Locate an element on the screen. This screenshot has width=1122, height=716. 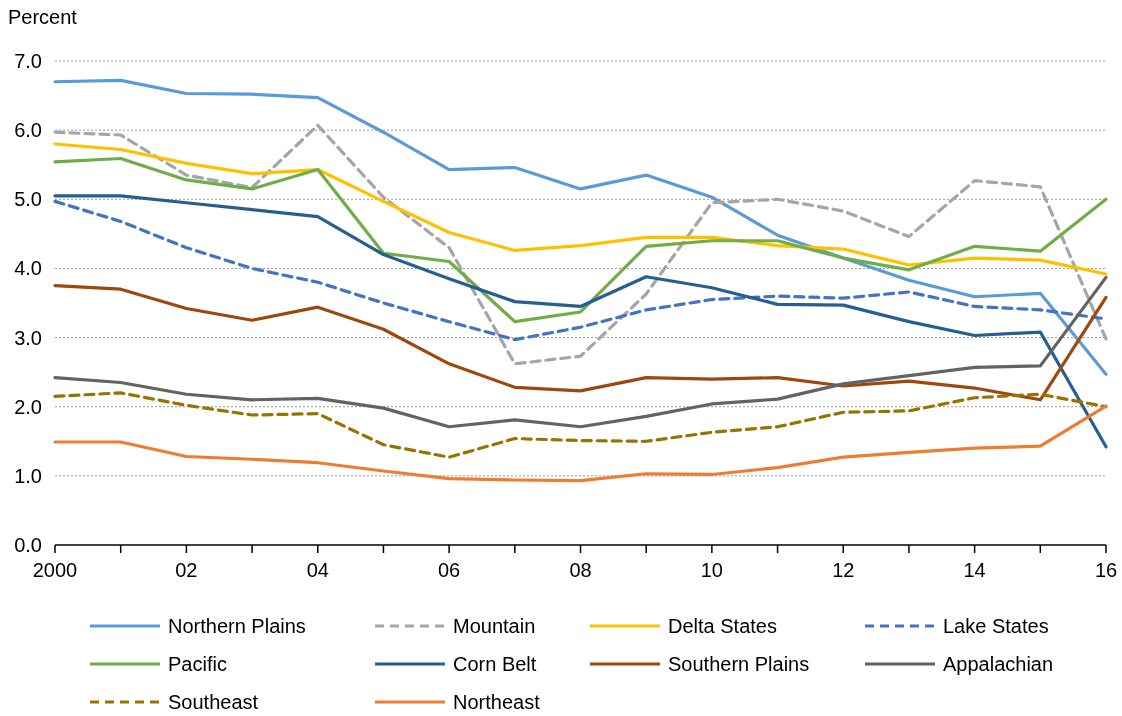
y-tick-label: 6.0 is located at coordinates (28, 130).